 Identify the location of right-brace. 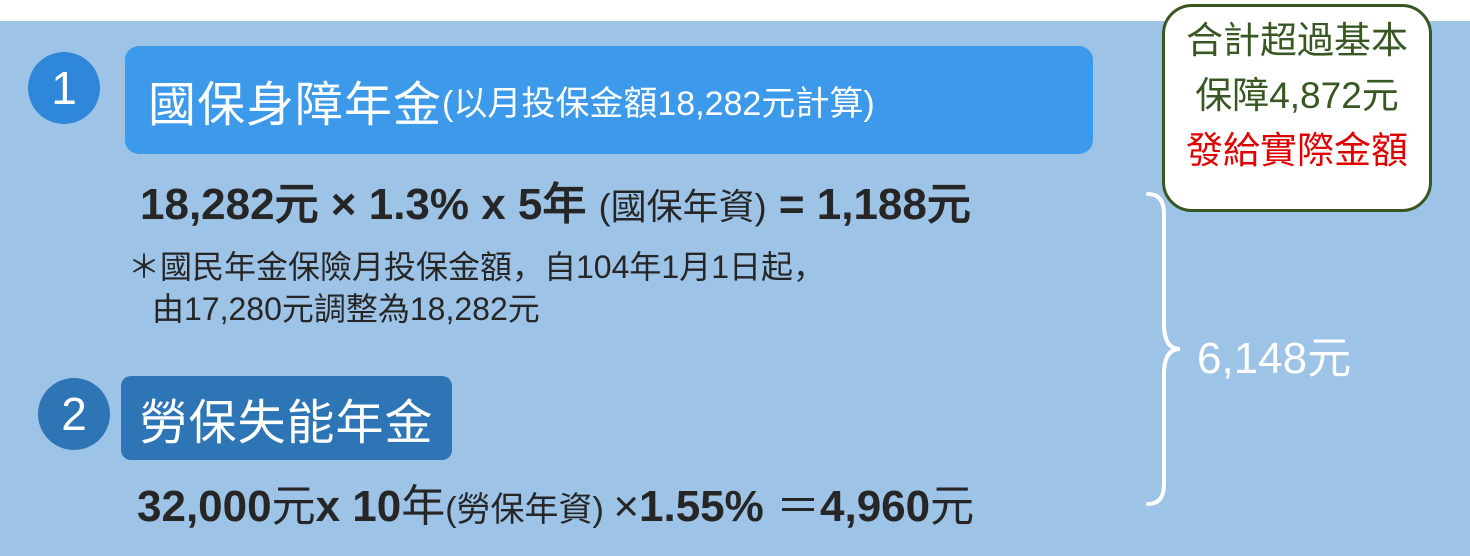
(1163, 349).